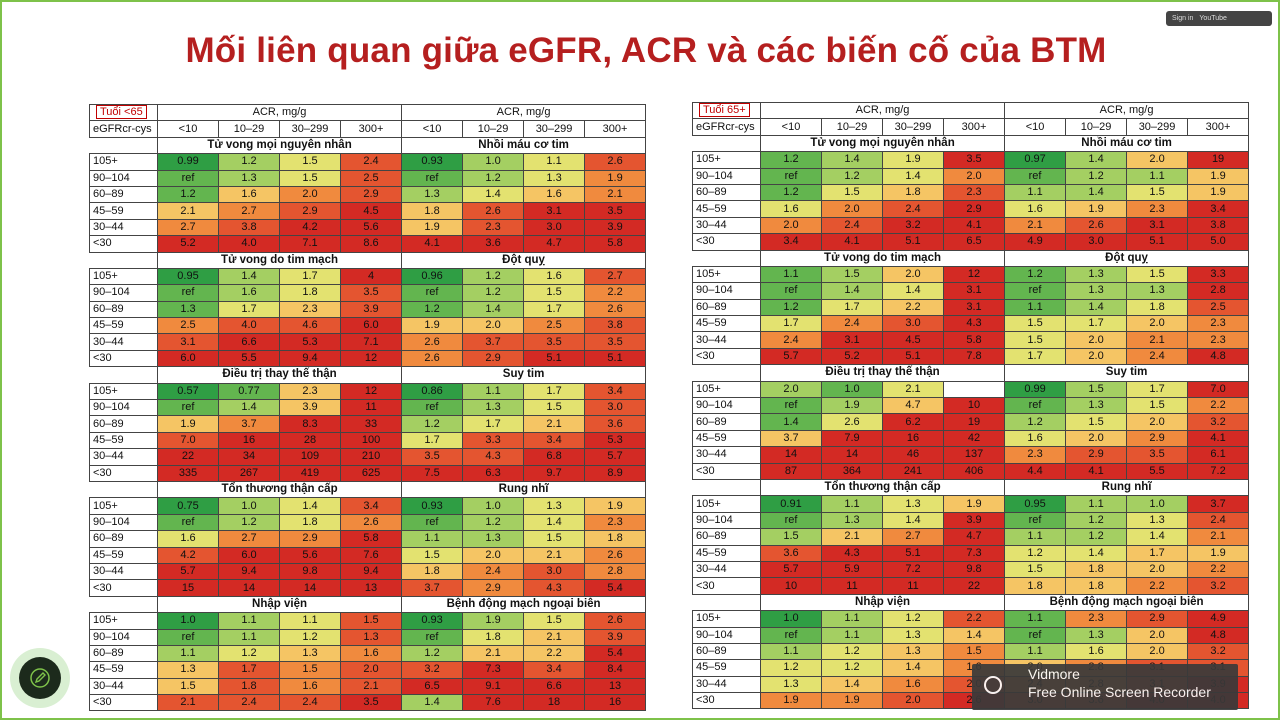 This screenshot has height=720, width=1280. What do you see at coordinates (974, 586) in the screenshot?
I see `table-cell: 22` at bounding box center [974, 586].